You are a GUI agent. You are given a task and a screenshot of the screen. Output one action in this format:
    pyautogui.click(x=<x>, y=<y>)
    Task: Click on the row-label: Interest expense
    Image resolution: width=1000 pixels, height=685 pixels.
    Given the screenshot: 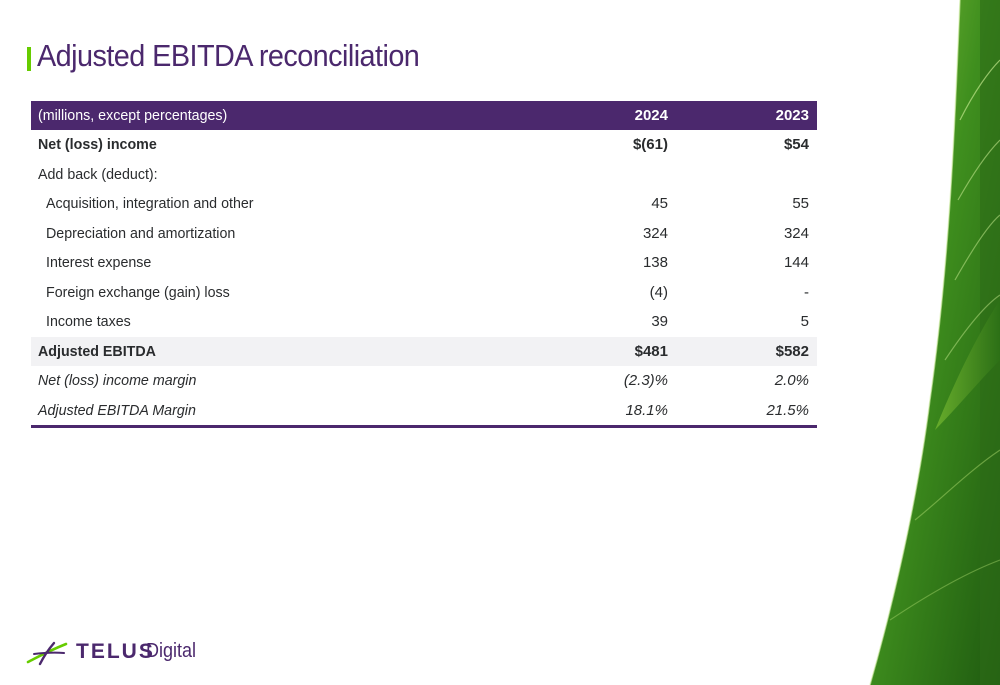 What is the action you would take?
    pyautogui.click(x=99, y=262)
    